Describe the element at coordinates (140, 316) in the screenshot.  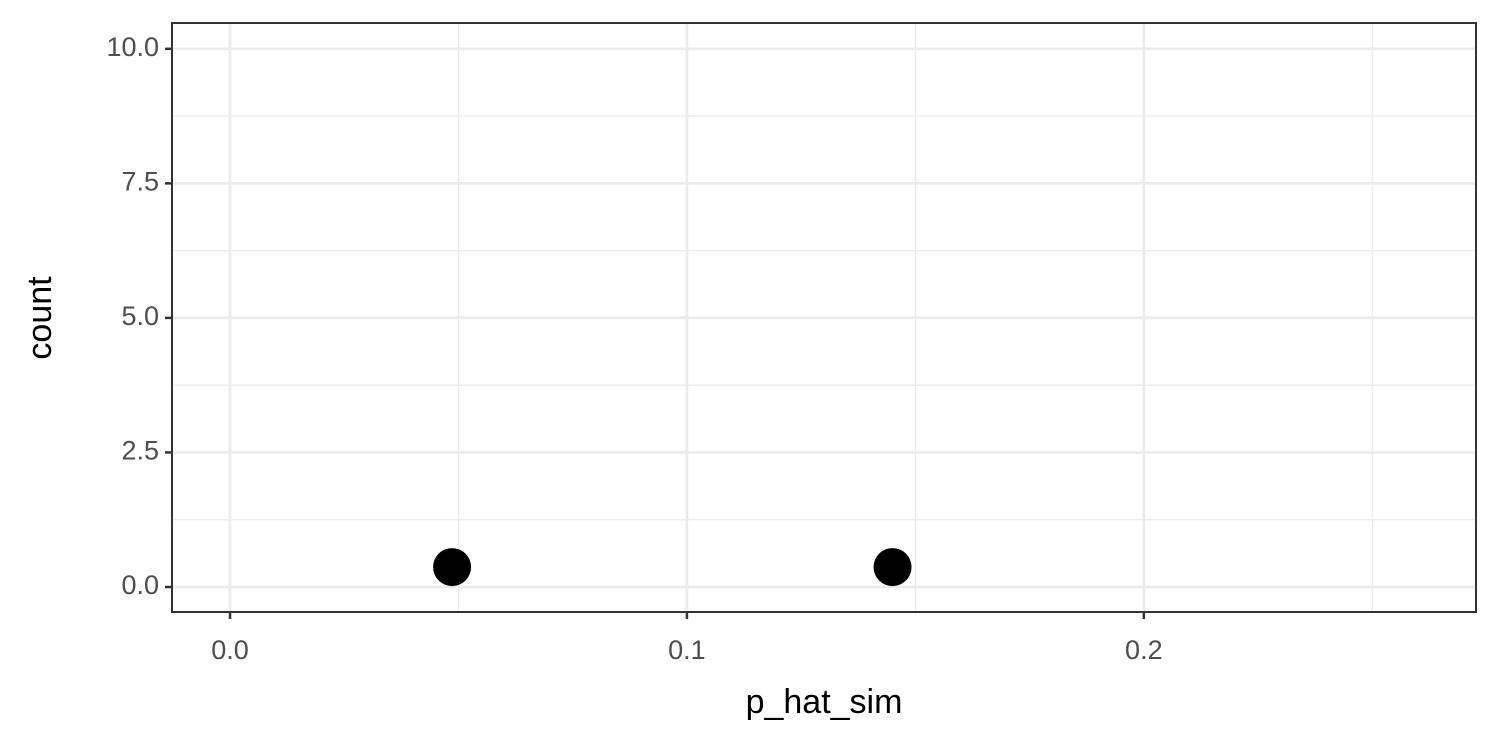
I see `y-tick-label: 5.0` at that location.